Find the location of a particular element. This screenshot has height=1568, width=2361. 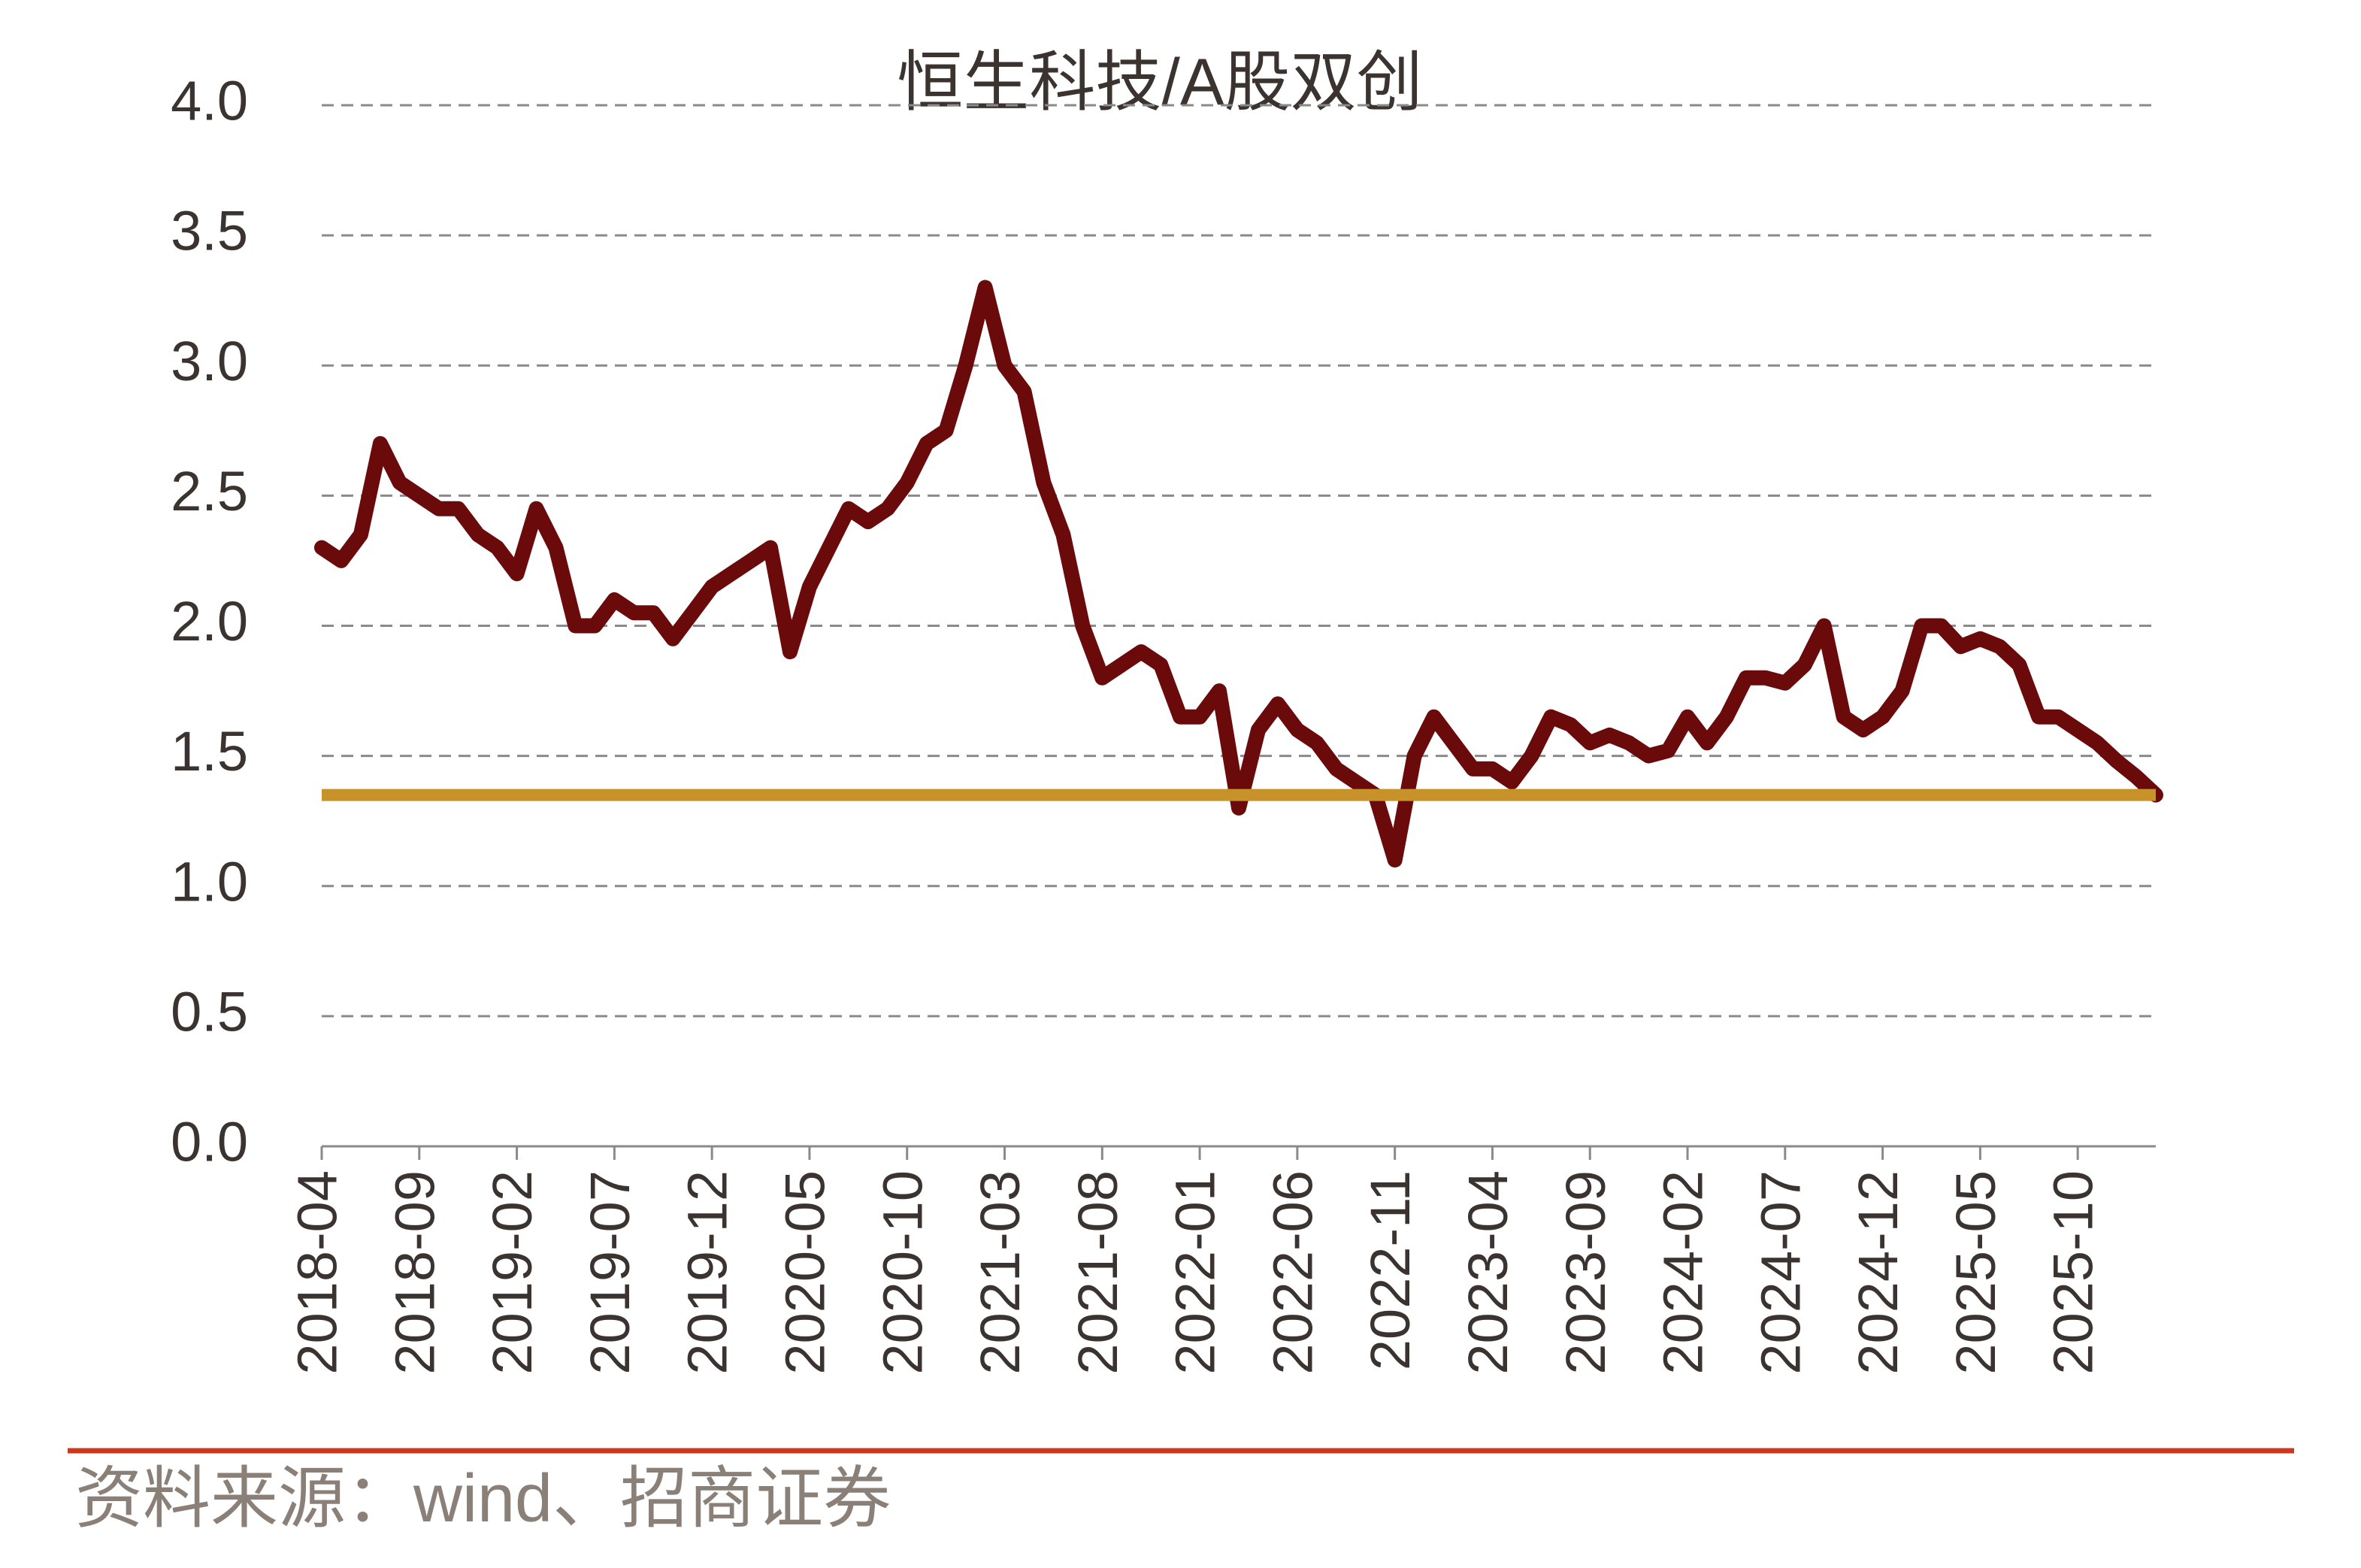

y-tick-label: 0.0 is located at coordinates (209, 1142).